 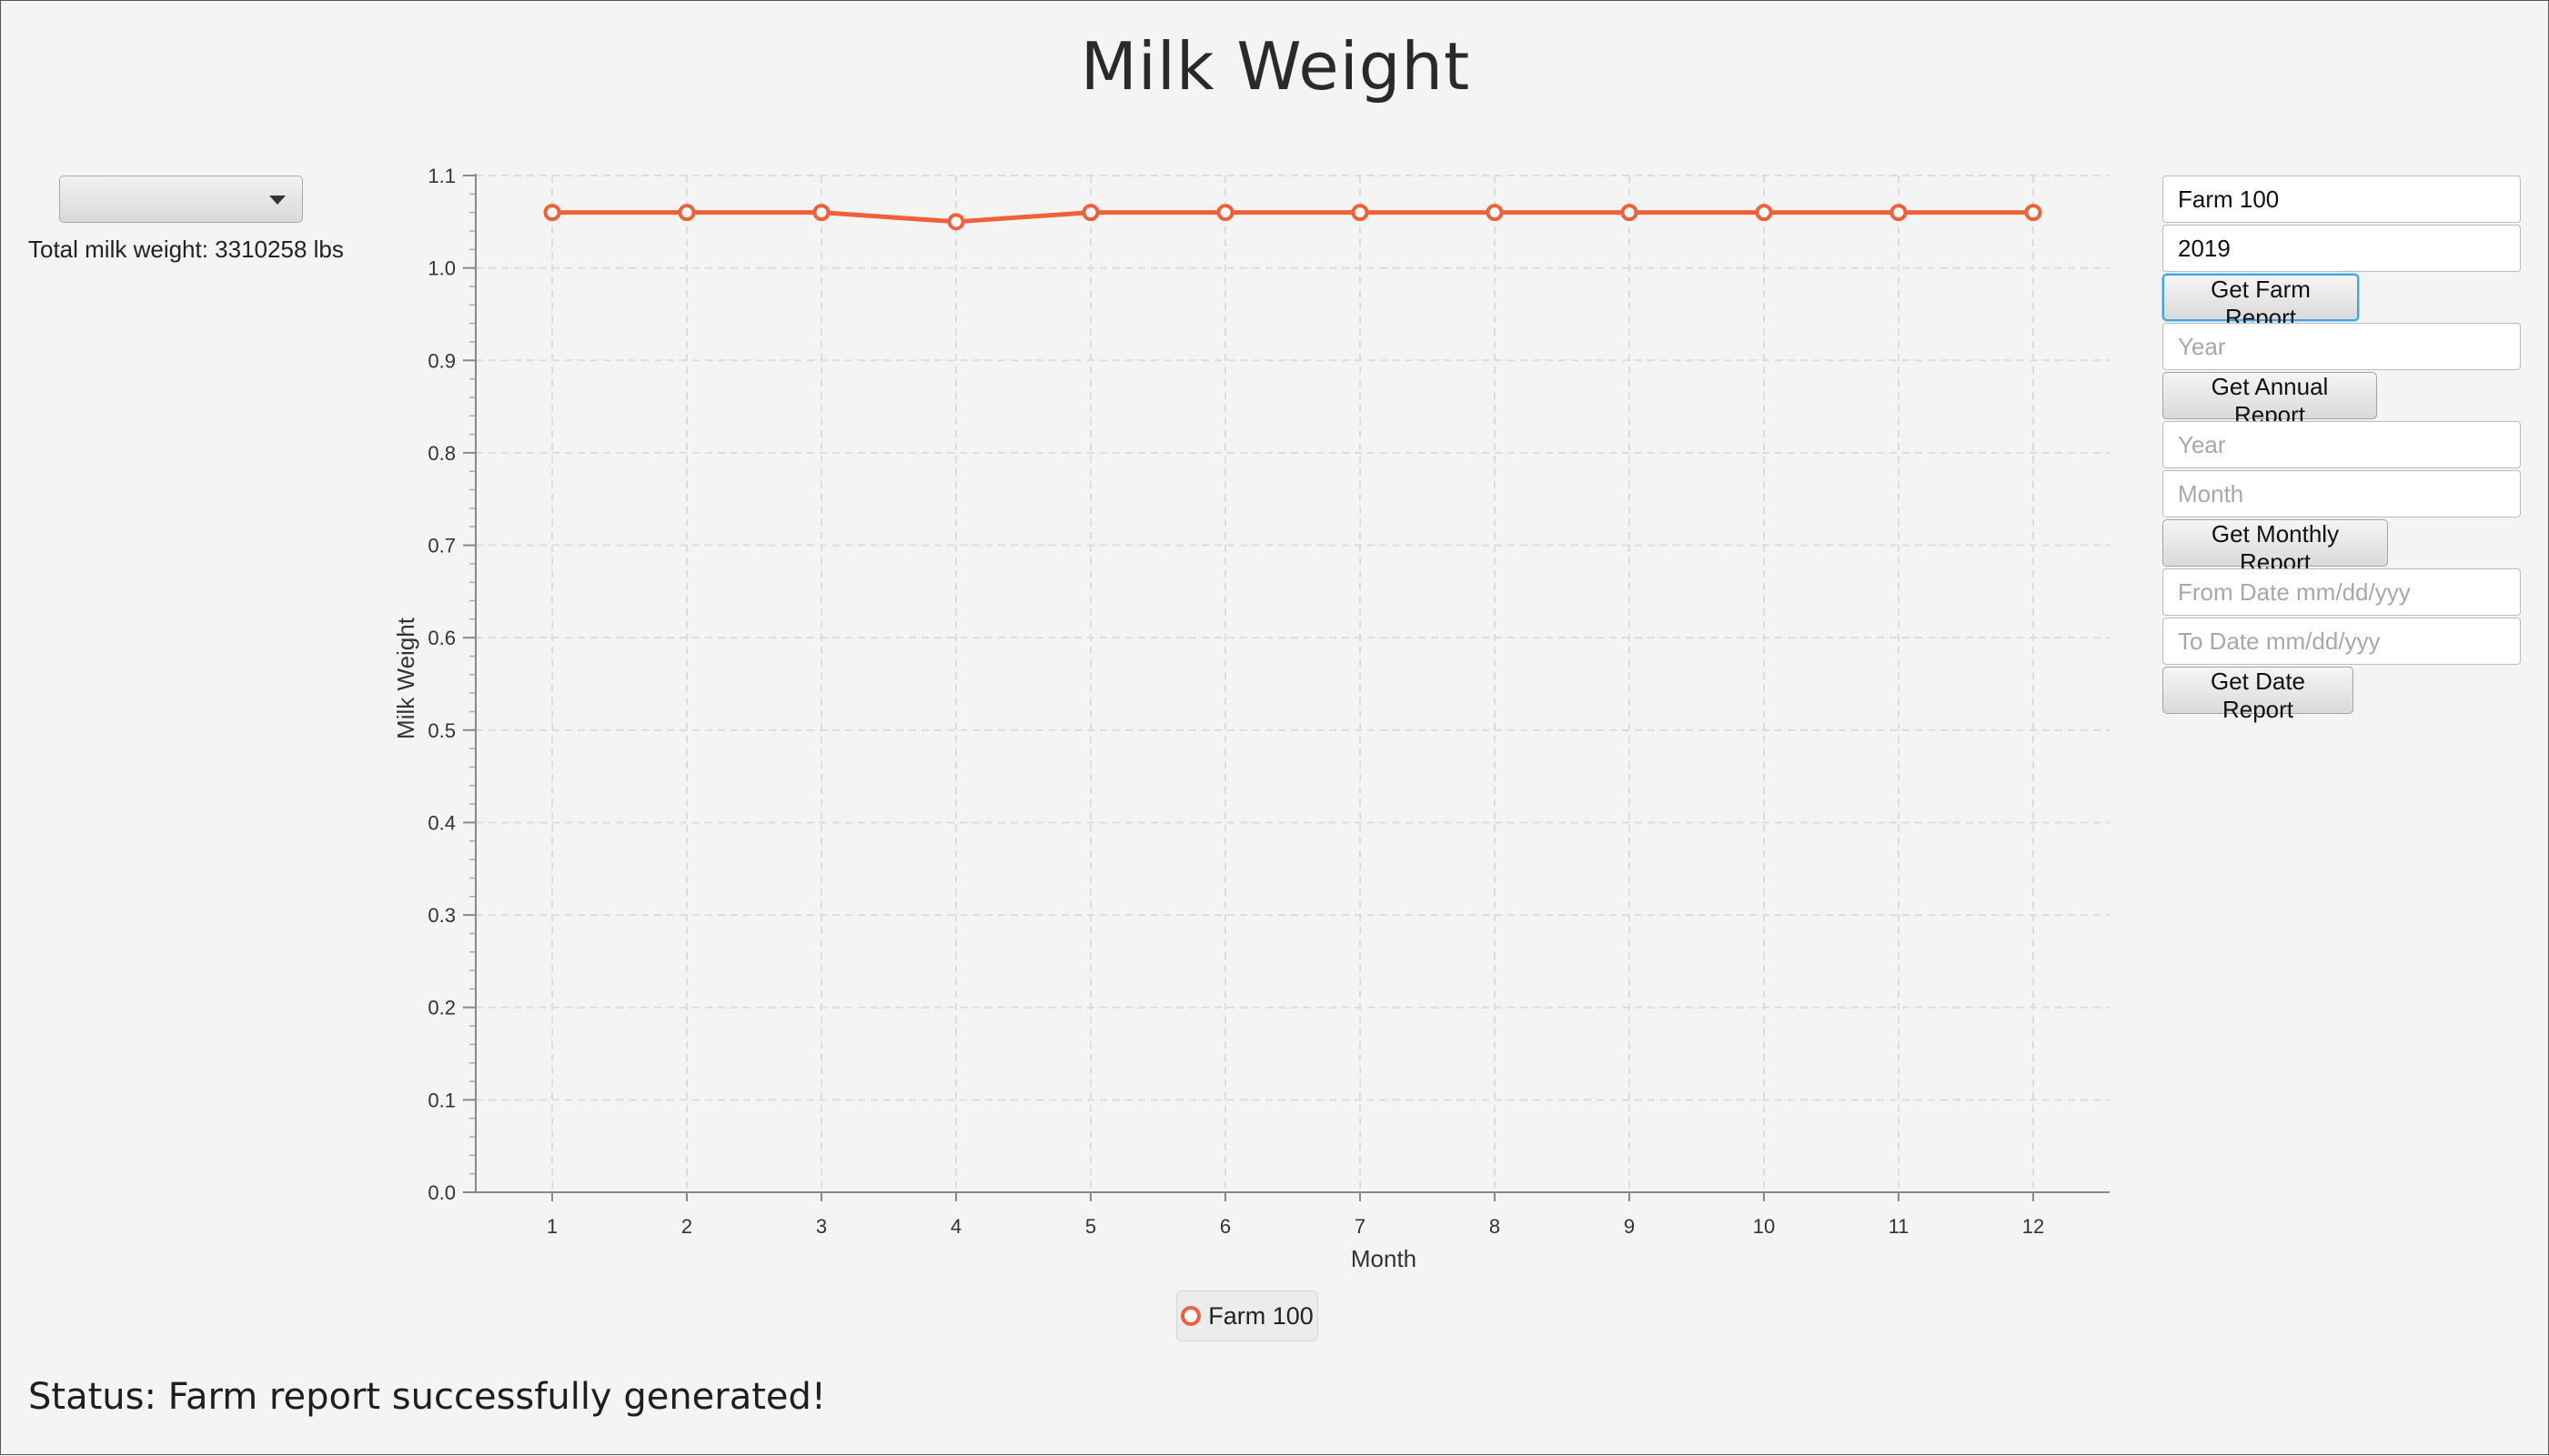 I want to click on farm-year-input, so click(x=2341, y=249).